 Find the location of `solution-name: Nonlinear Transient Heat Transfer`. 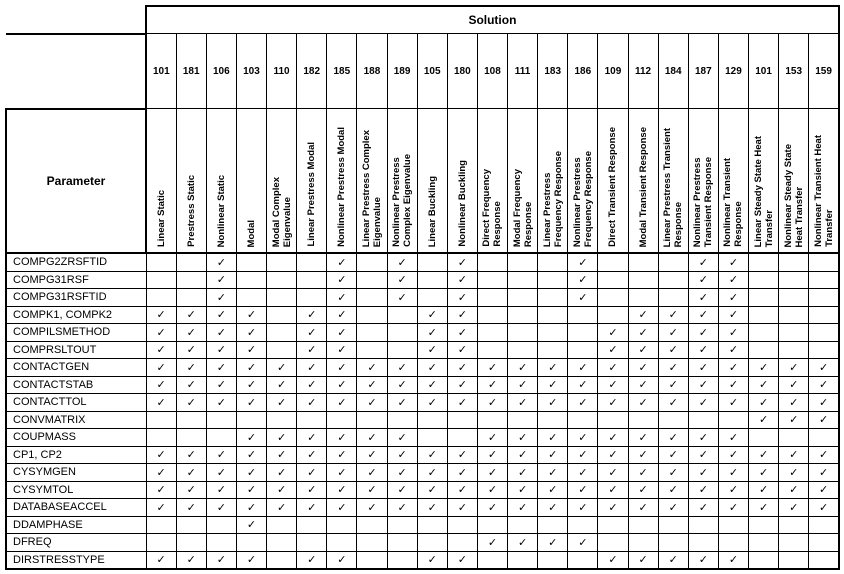

solution-name: Nonlinear Transient Heat Transfer is located at coordinates (823, 191).